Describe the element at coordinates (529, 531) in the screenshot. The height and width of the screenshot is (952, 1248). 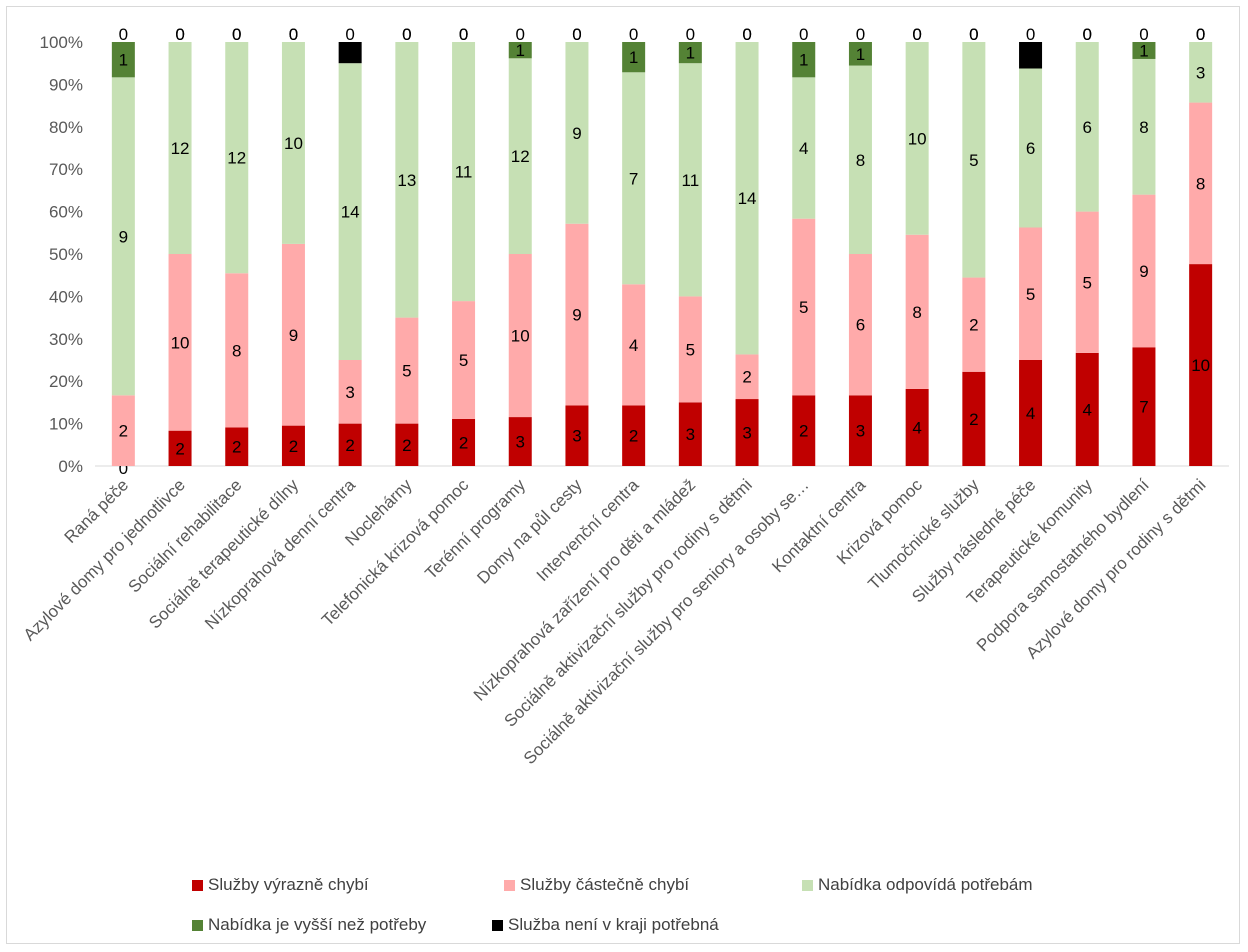
I see `x-tick-label: Domy na půl cesty` at that location.